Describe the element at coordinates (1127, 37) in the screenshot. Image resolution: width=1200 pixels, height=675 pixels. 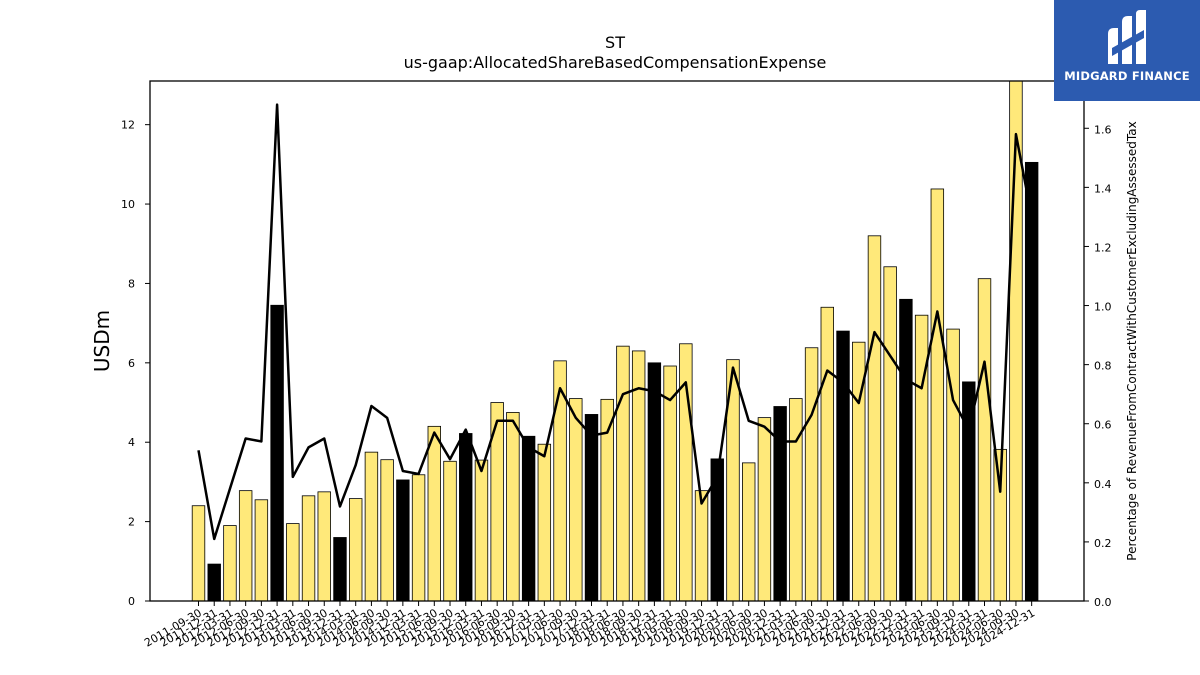
I see `logo-mark-icon` at that location.